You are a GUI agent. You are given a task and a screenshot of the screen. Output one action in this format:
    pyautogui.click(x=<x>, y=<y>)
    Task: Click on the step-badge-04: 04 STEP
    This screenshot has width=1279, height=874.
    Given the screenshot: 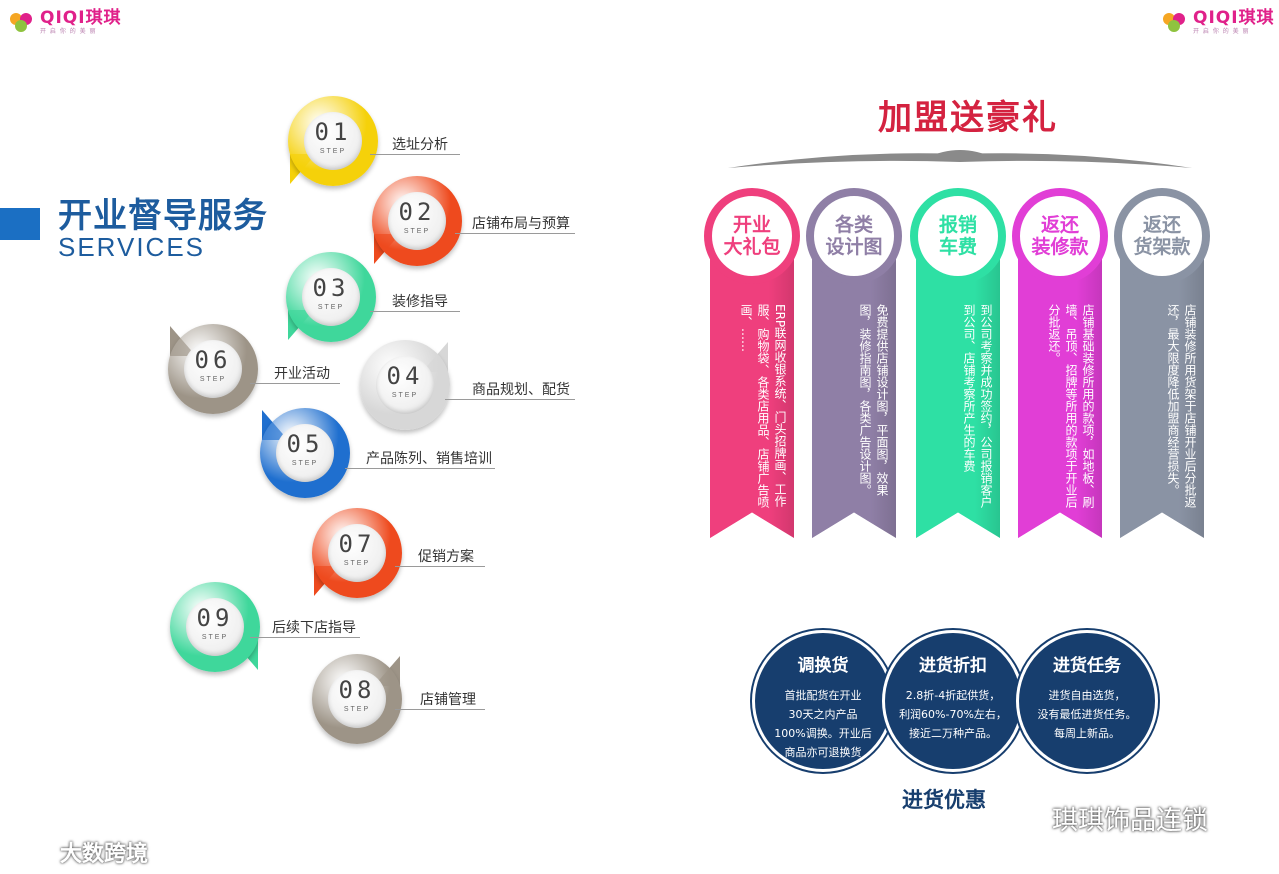 What is the action you would take?
    pyautogui.click(x=405, y=385)
    